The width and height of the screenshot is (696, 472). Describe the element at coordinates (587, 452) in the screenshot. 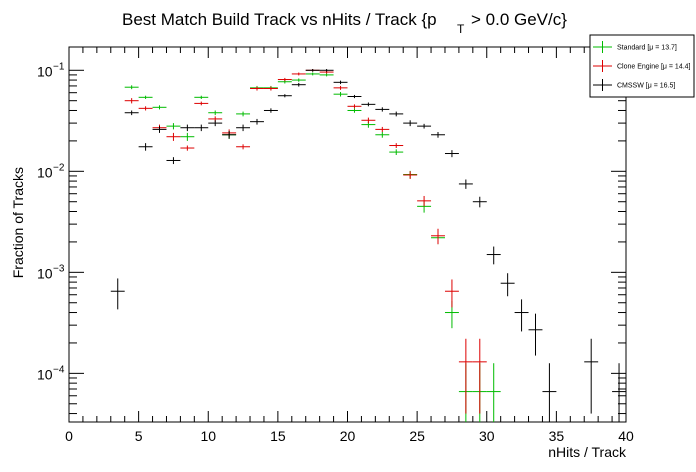

I see `x-axis-label: nHits / Track` at that location.